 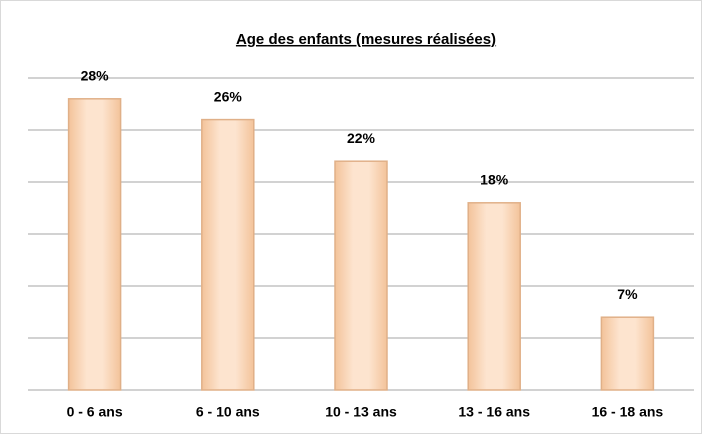 I want to click on data-label: 22%, so click(x=361, y=138).